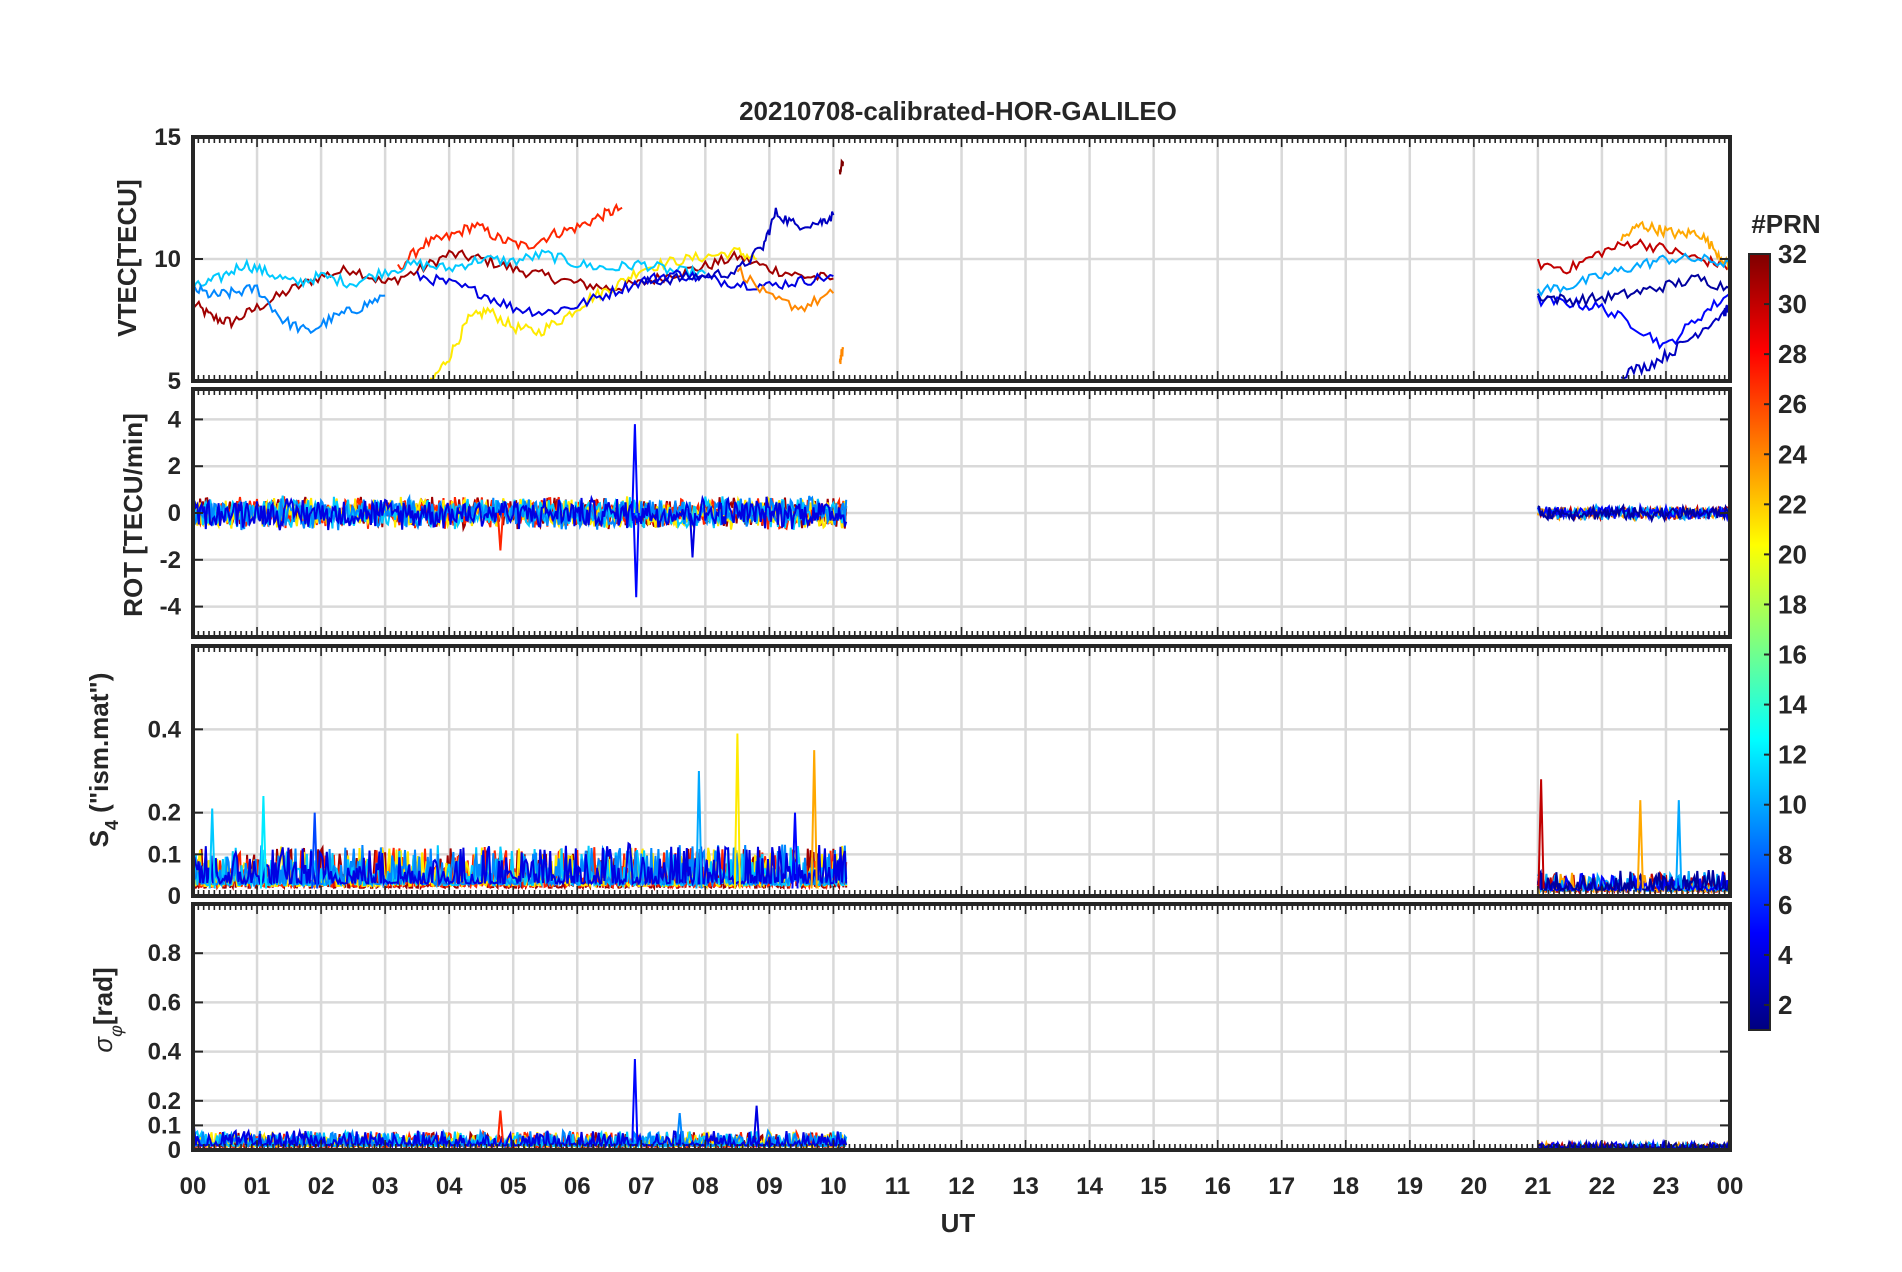 The height and width of the screenshot is (1272, 1902). What do you see at coordinates (1217, 1186) in the screenshot?
I see `x-tick-label: 16` at bounding box center [1217, 1186].